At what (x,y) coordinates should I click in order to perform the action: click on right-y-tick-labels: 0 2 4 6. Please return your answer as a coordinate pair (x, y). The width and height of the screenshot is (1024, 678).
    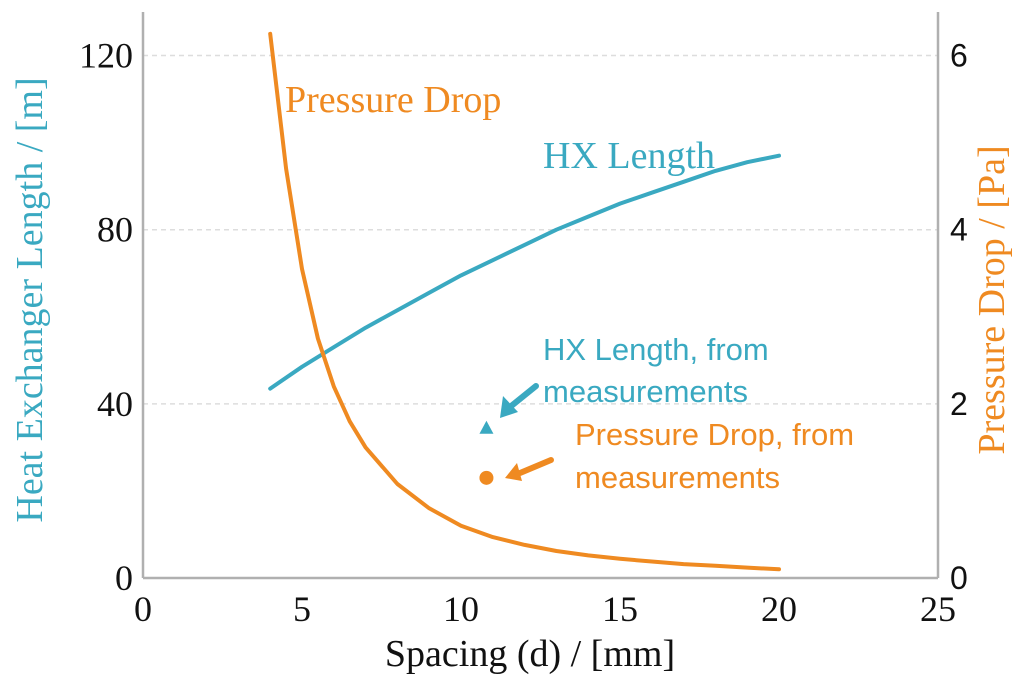
    Looking at the image, I should click on (959, 317).